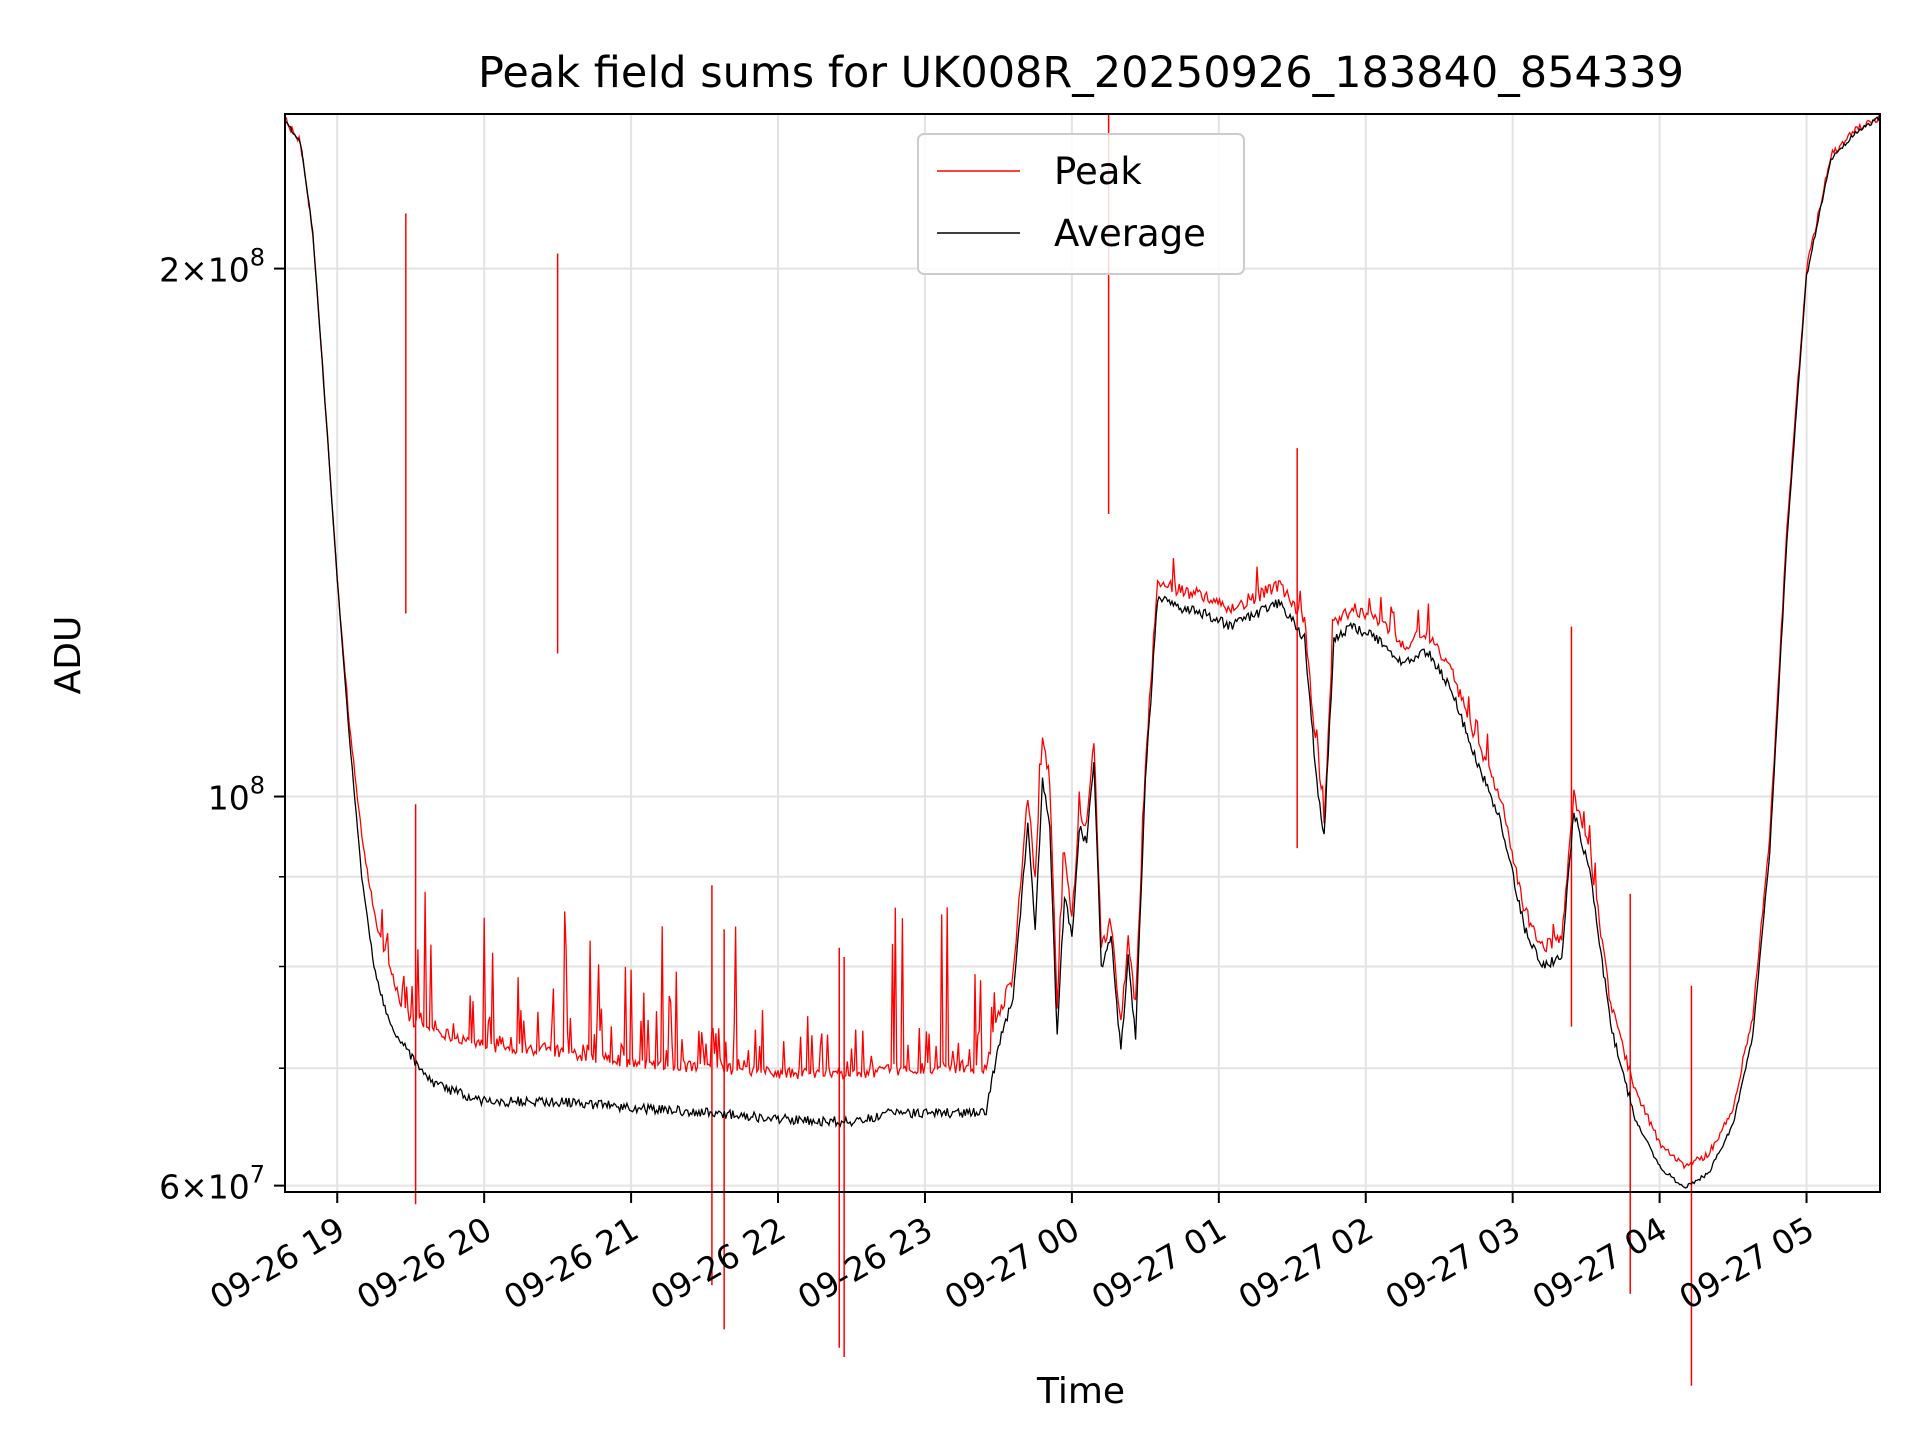 The image size is (1920, 1440). I want to click on legend-label-peak: Peak, so click(1098, 171).